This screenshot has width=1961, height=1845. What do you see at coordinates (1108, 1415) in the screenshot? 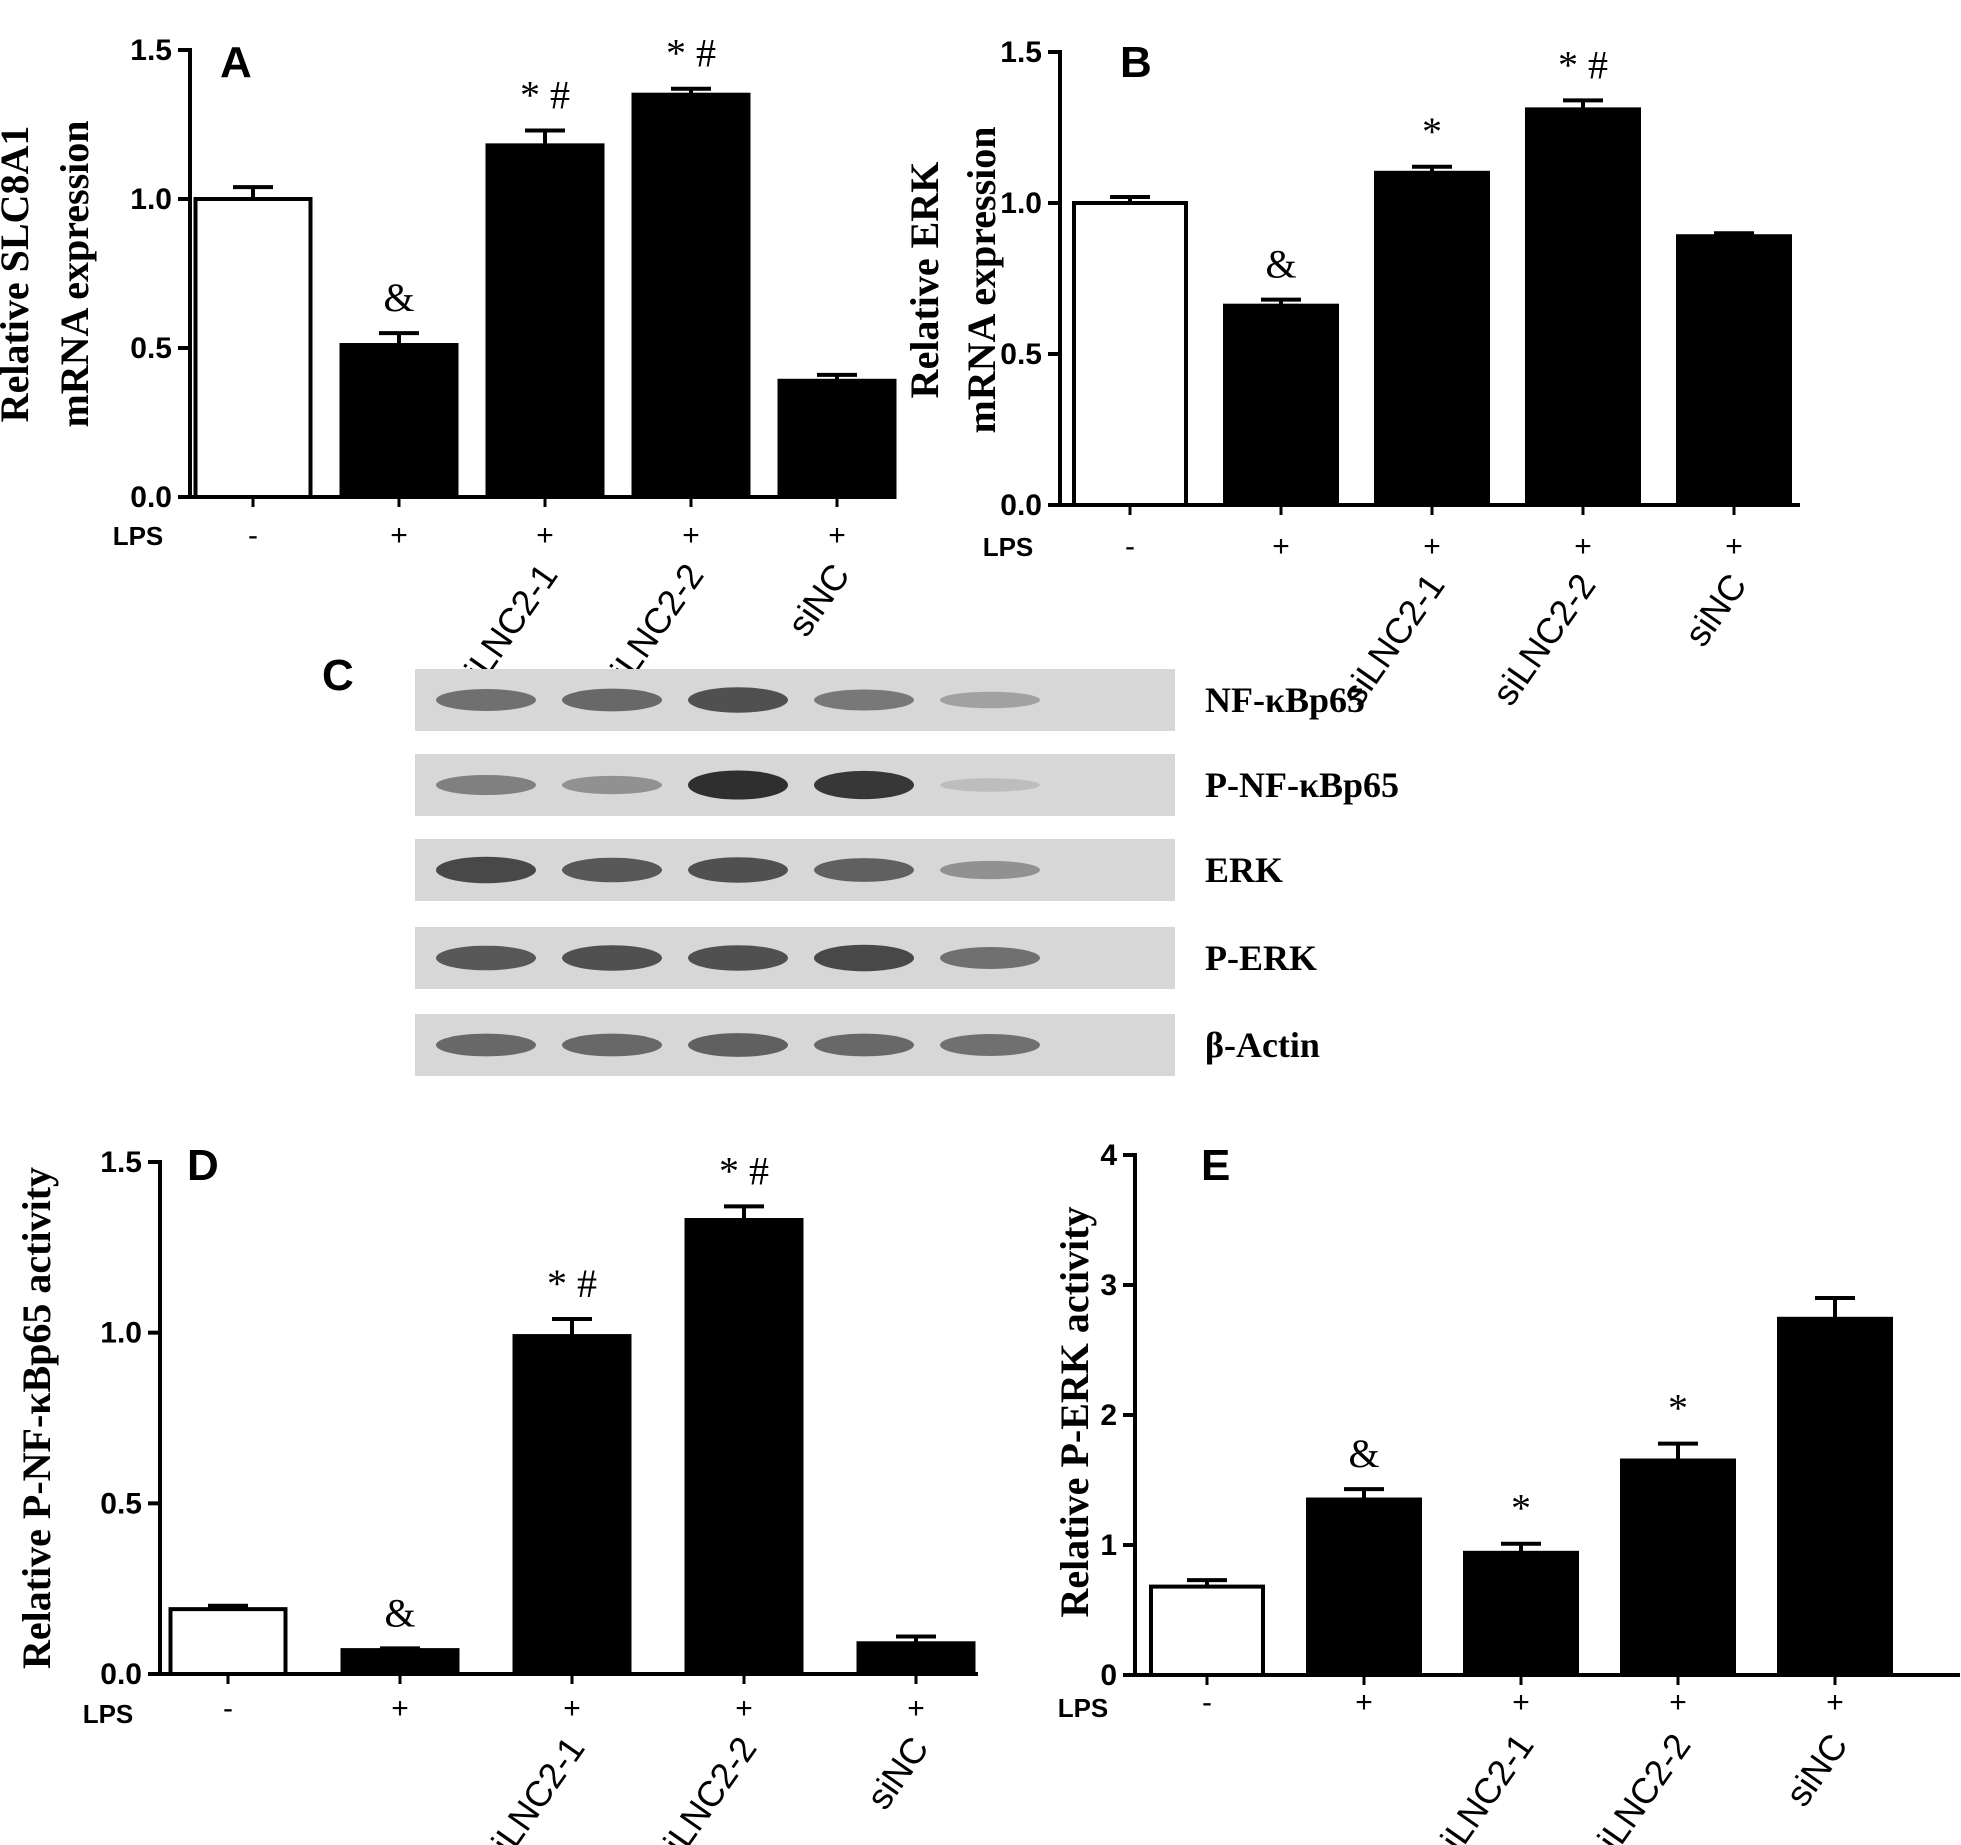
I see `y-tick-label: 2` at bounding box center [1108, 1415].